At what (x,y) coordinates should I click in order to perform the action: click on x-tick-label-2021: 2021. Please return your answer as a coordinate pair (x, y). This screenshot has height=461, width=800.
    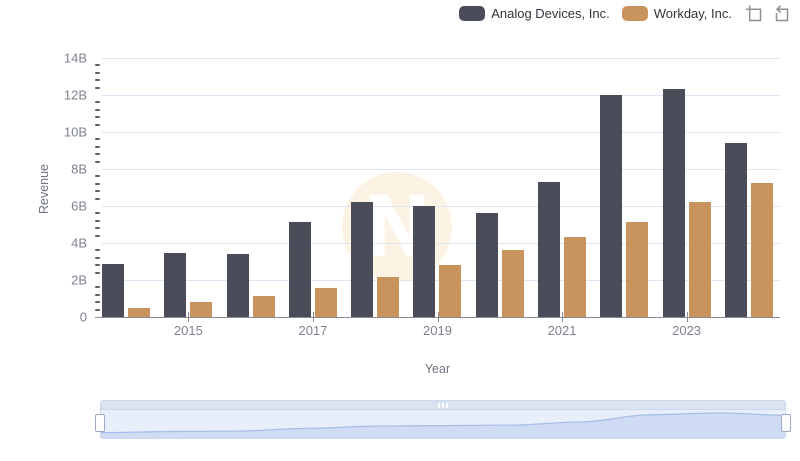
    Looking at the image, I should click on (562, 330).